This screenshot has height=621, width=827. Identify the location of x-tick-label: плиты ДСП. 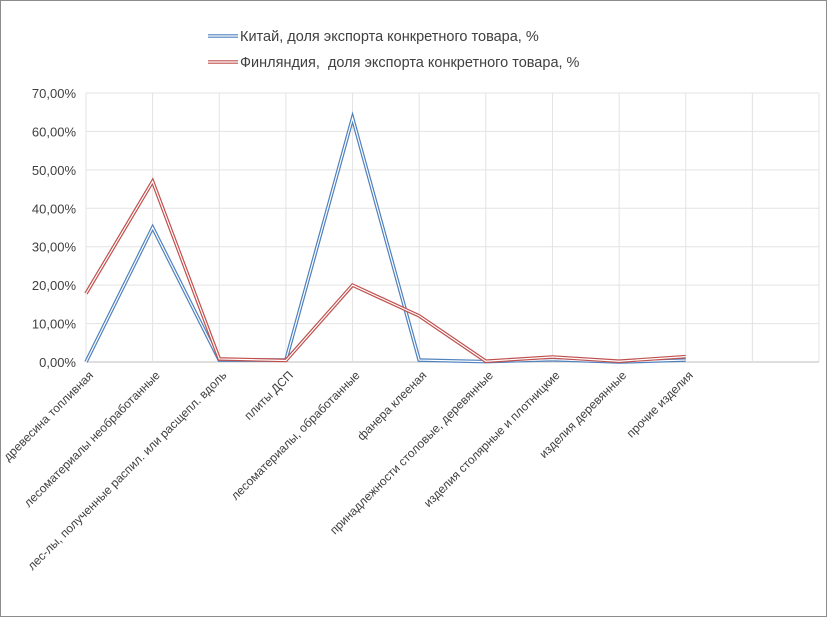
(269, 395).